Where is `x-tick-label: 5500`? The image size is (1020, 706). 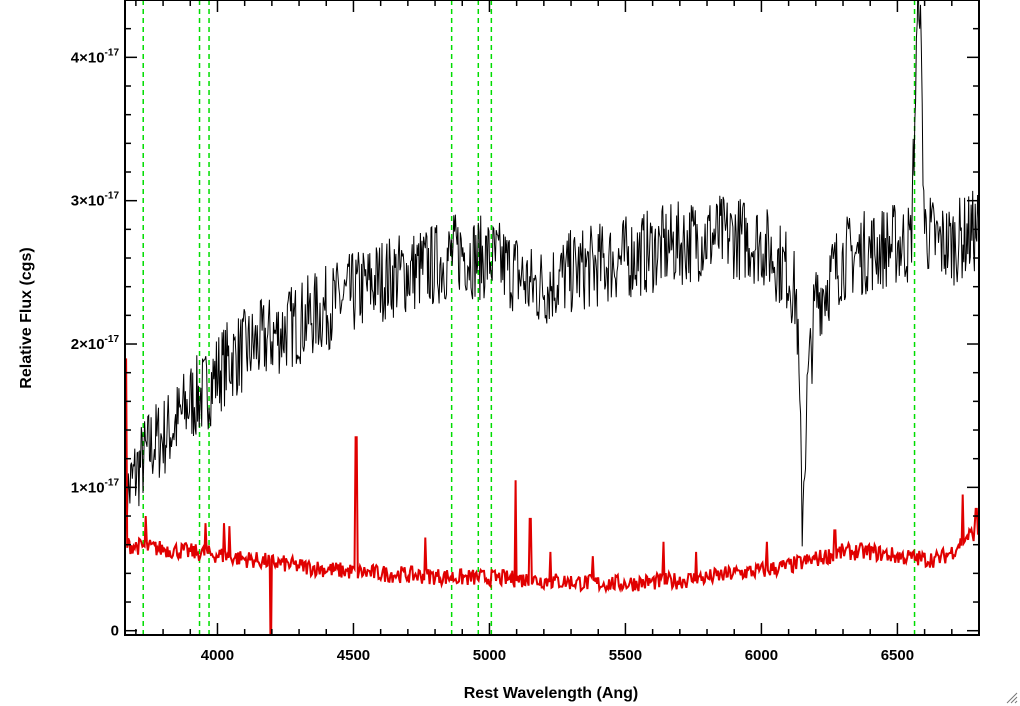
x-tick-label: 5500 is located at coordinates (625, 655).